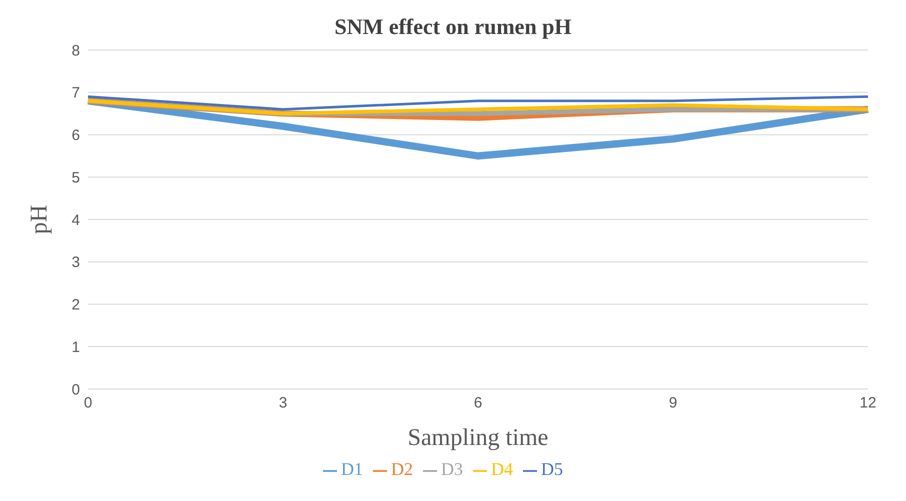 Image resolution: width=906 pixels, height=501 pixels. I want to click on x-tick-label: 6, so click(478, 403).